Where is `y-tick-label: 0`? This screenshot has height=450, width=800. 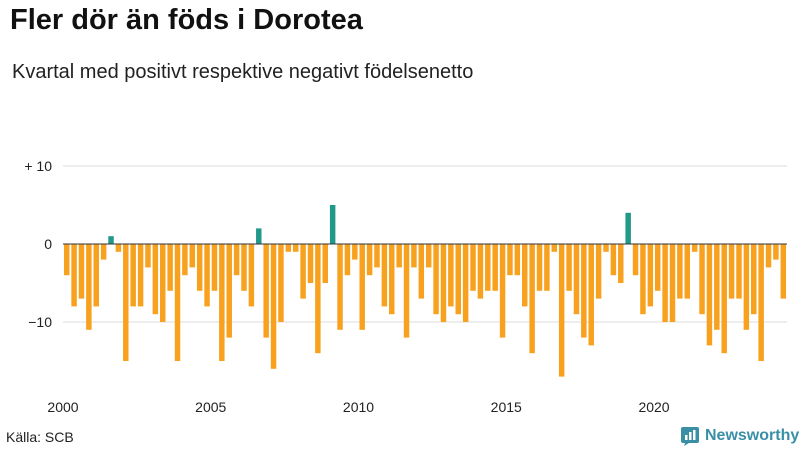 y-tick-label: 0 is located at coordinates (48, 244).